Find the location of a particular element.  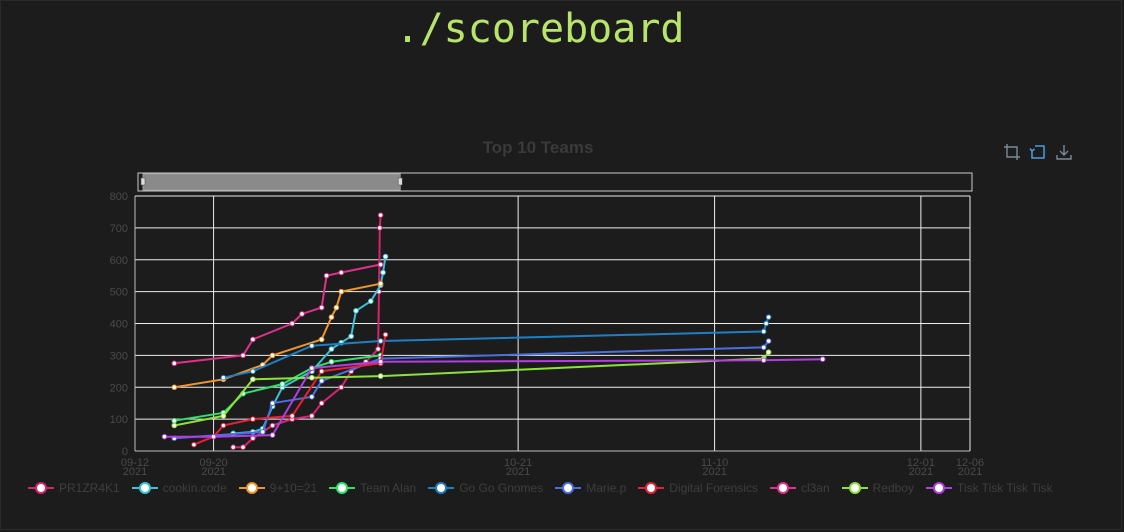

legend-label: cl3an is located at coordinates (815, 488).